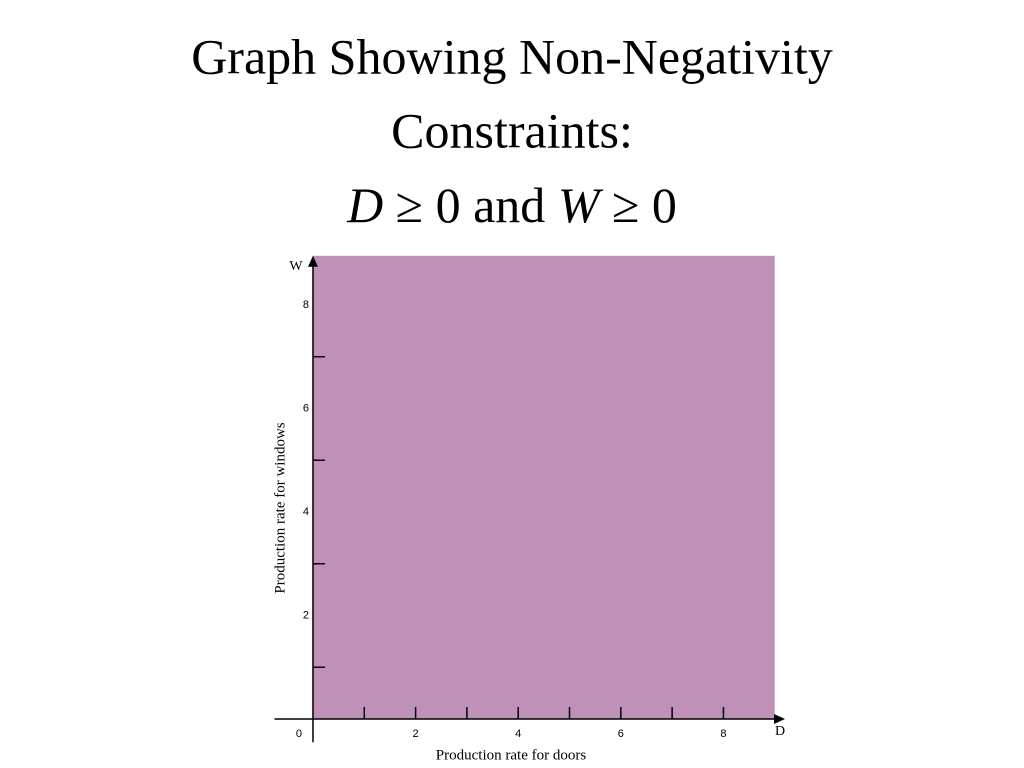 The height and width of the screenshot is (768, 1024). Describe the element at coordinates (364, 205) in the screenshot. I see `subtitle-part: D` at that location.